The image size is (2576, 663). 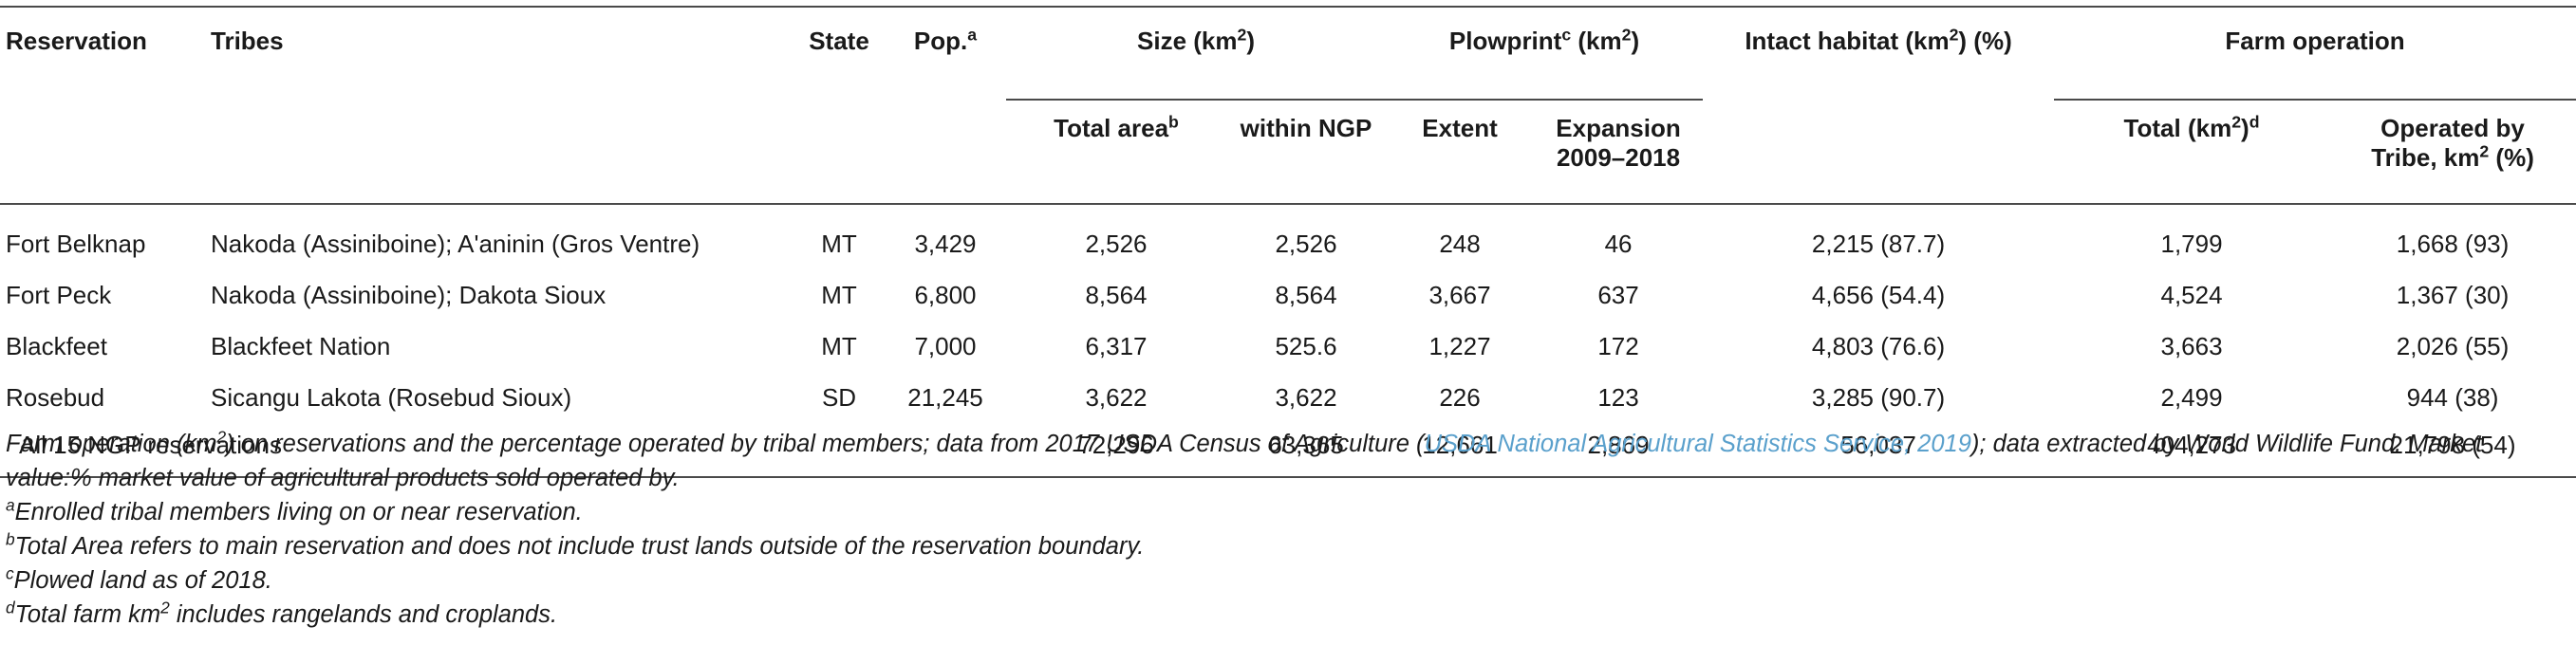 What do you see at coordinates (1460, 397) in the screenshot?
I see `cell-extent: 226` at bounding box center [1460, 397].